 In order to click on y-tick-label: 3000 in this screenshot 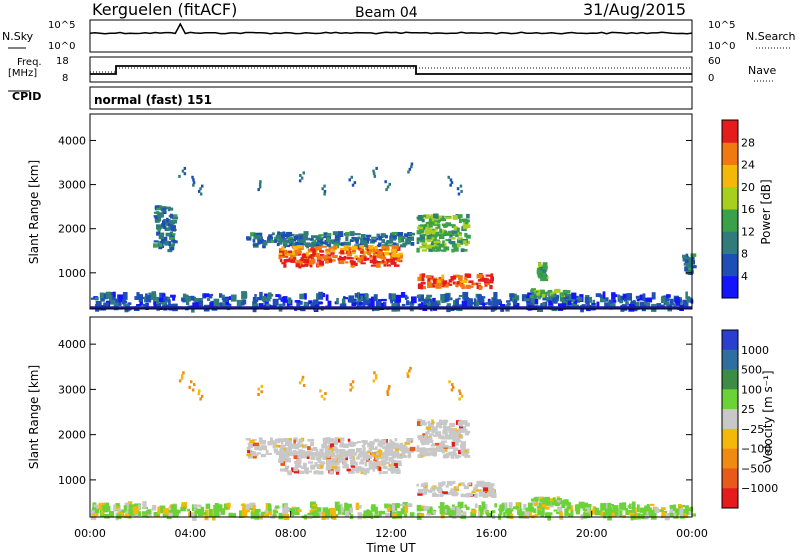, I will do `click(72, 185)`.